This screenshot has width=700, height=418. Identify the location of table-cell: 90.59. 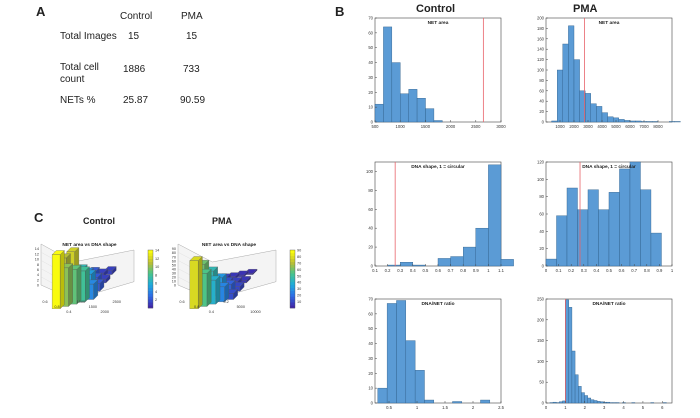
(193, 100).